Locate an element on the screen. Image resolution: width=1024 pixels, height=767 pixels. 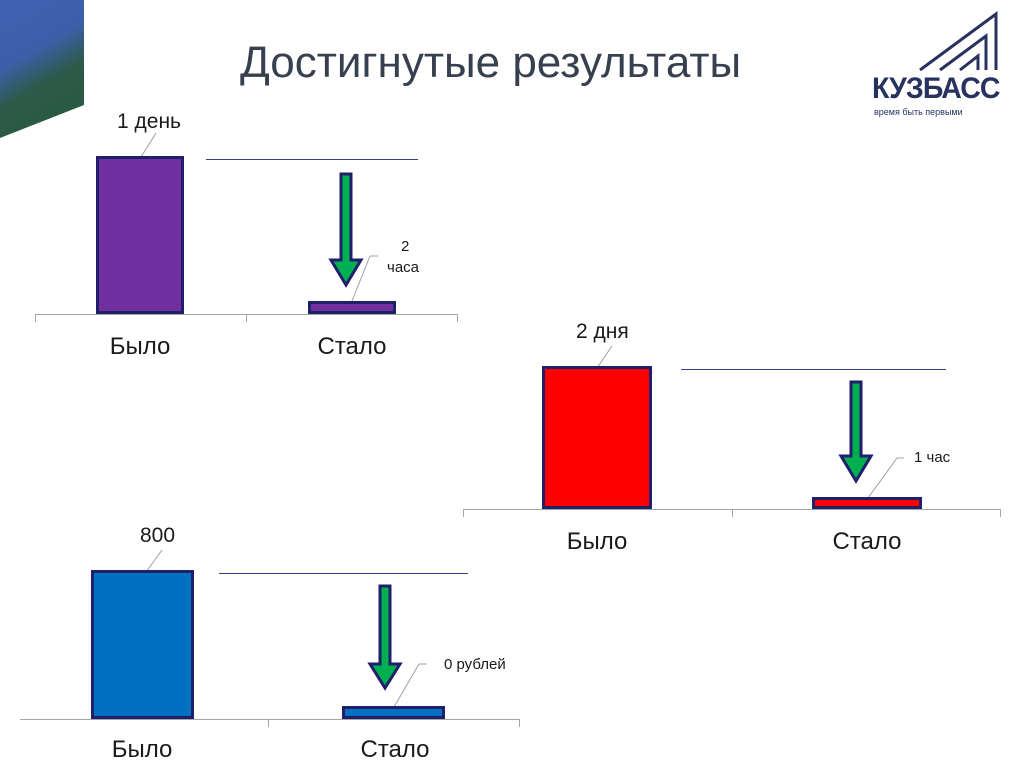
logo-tagline: время быть первыми is located at coordinates (918, 112).